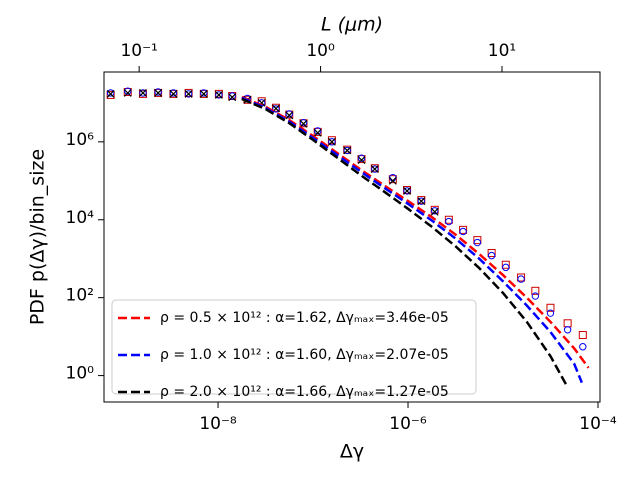  What do you see at coordinates (80, 296) in the screenshot?
I see `y-tick-label: 10²` at bounding box center [80, 296].